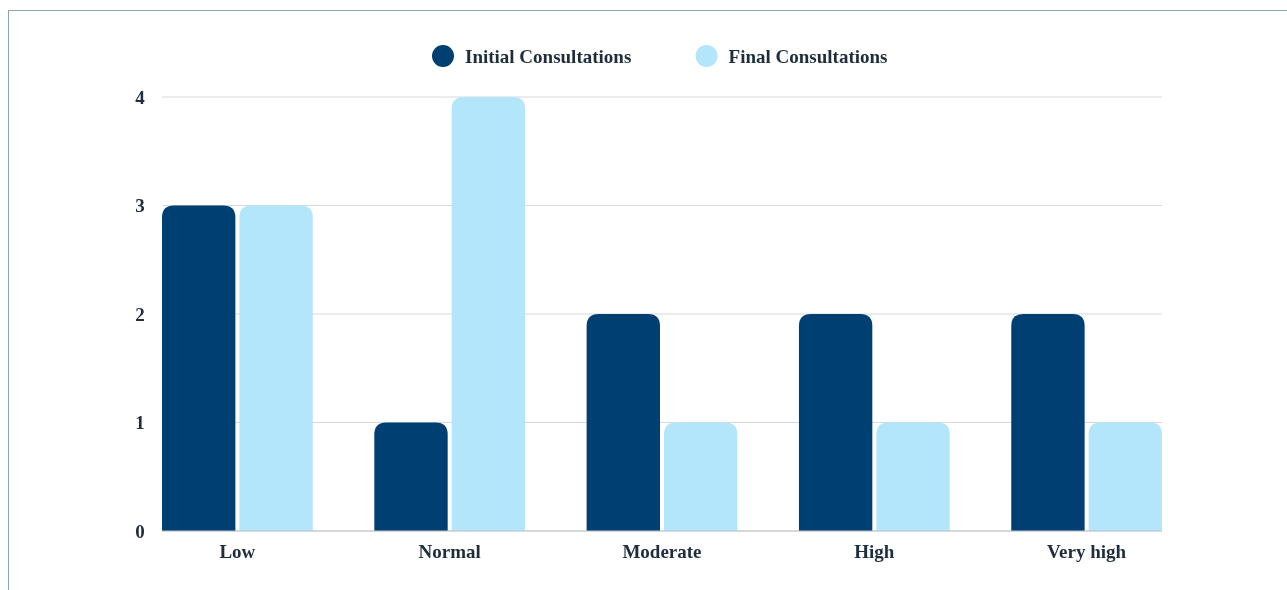 The height and width of the screenshot is (590, 1287). I want to click on legend-label: Initial Consultations, so click(548, 56).